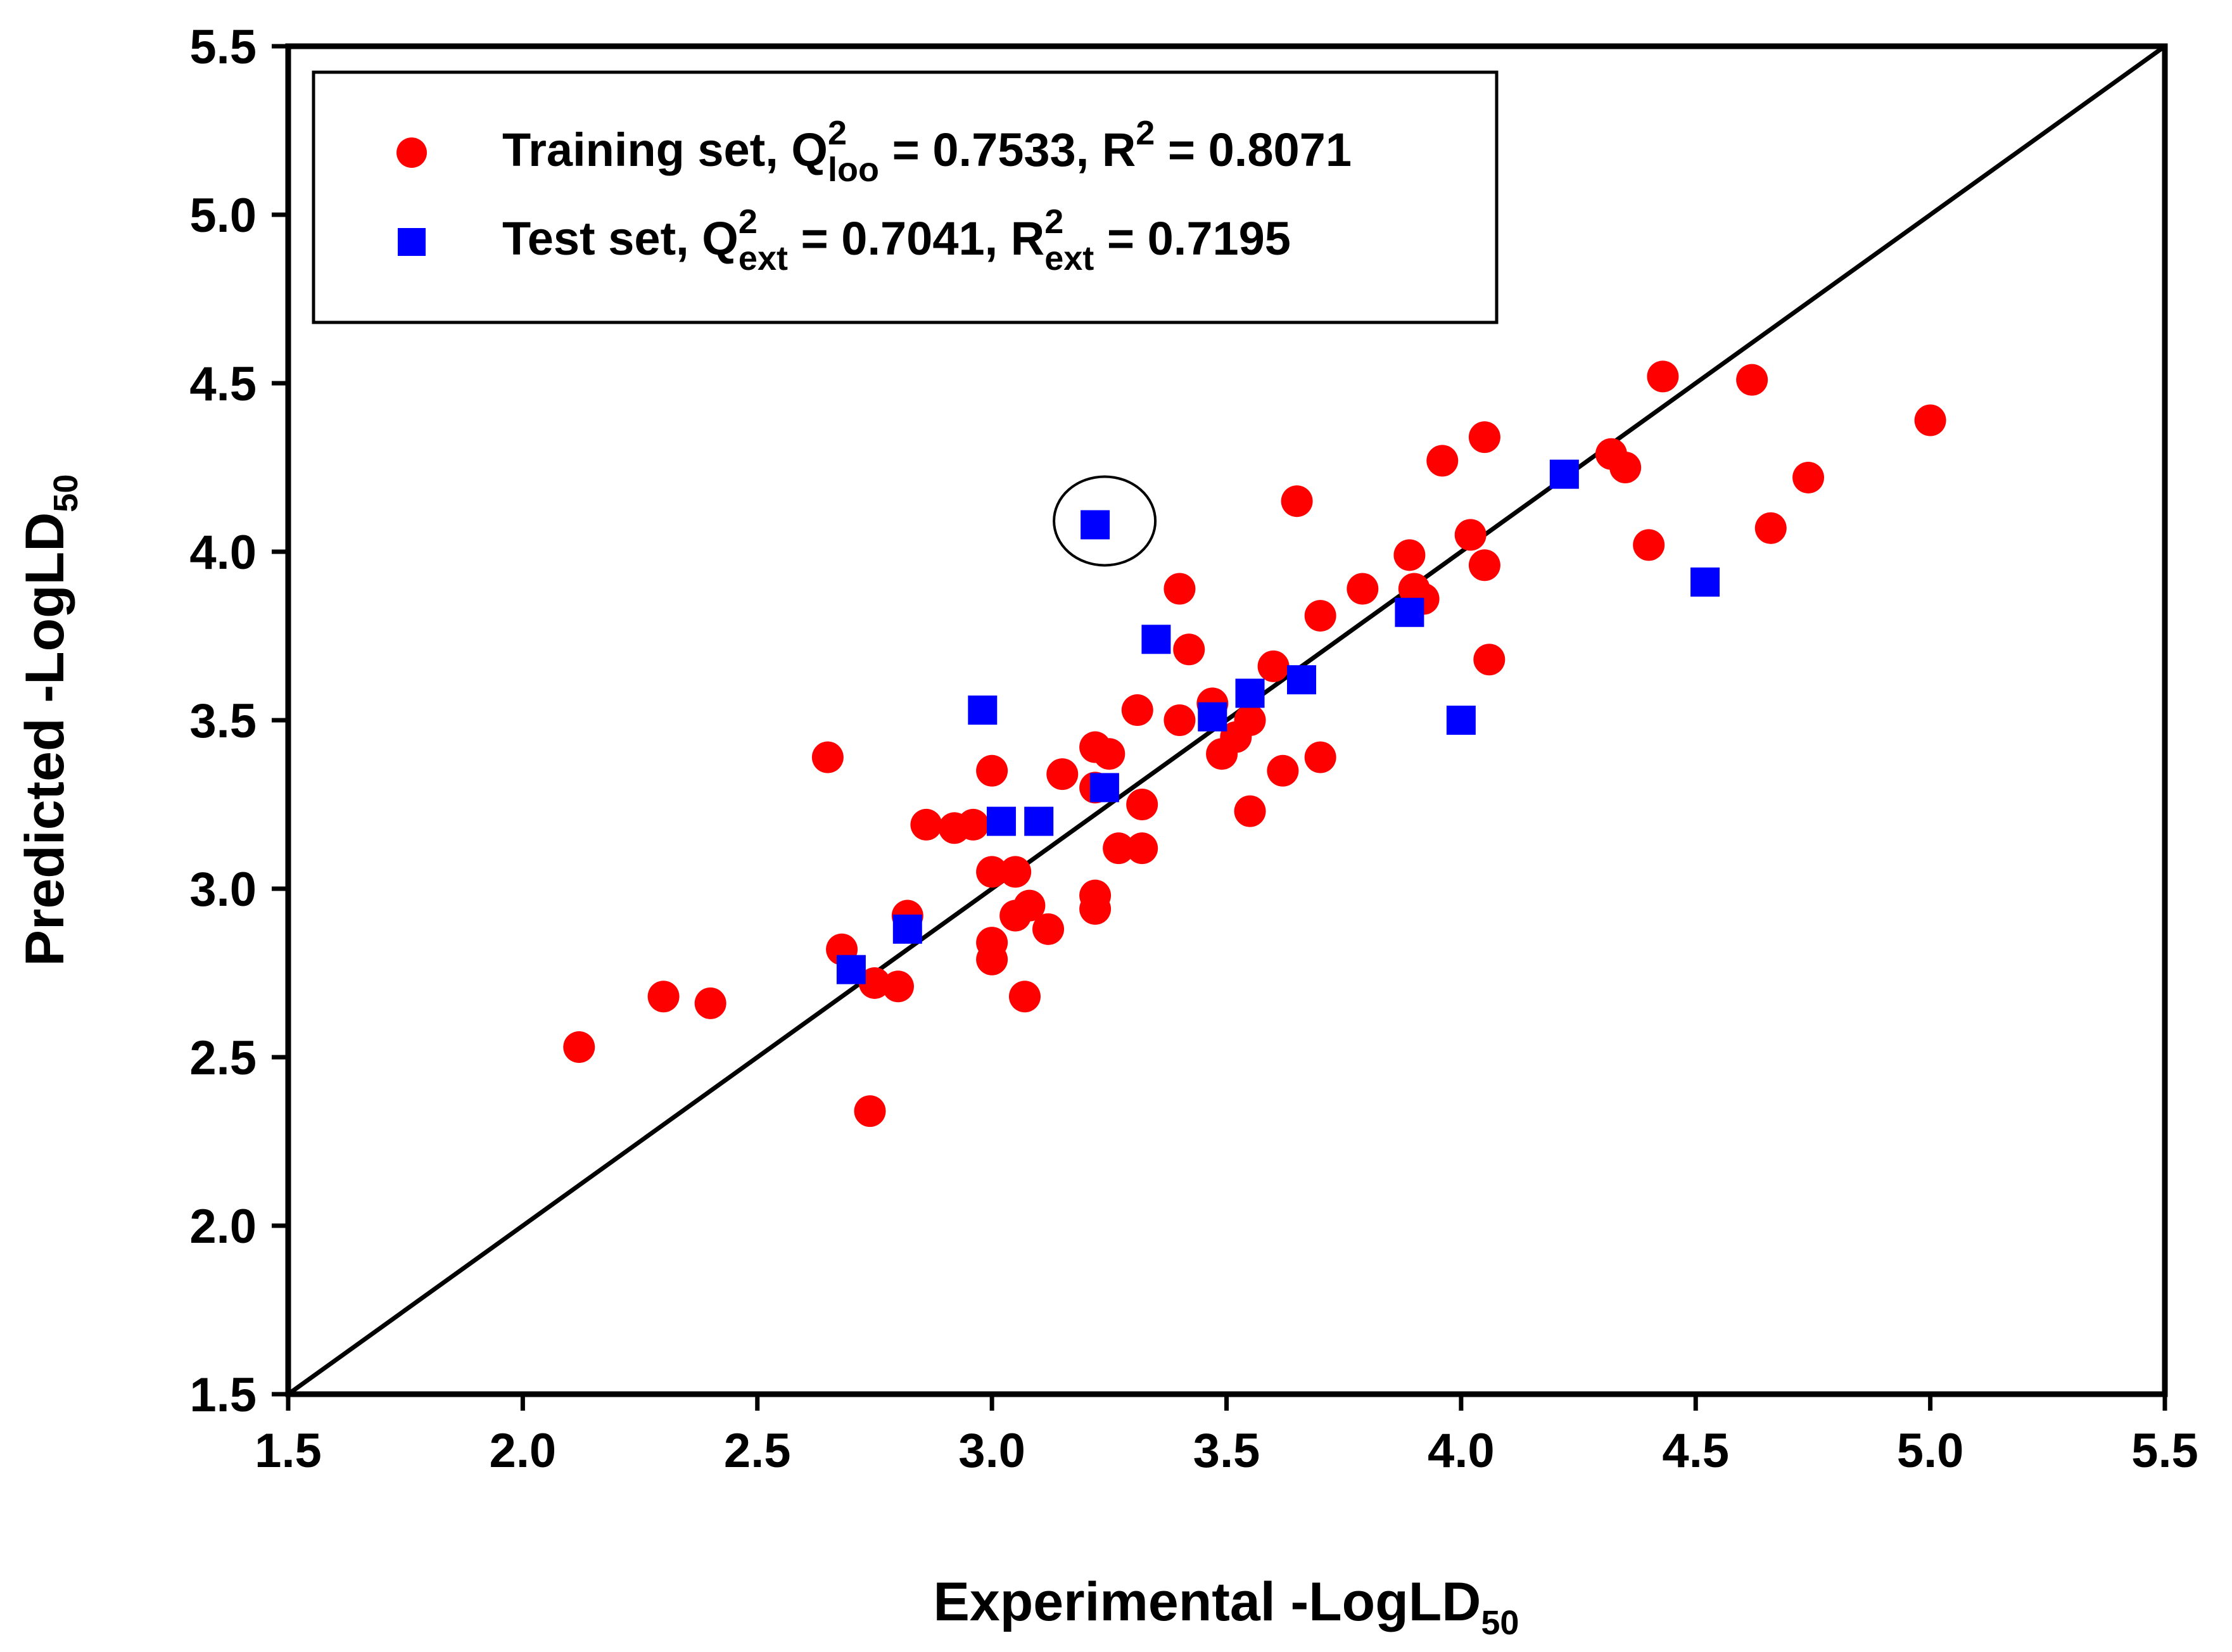 The width and height of the screenshot is (2232, 1652). Describe the element at coordinates (239, 721) in the screenshot. I see `y-axis-ticks: 1.5 2.0 2.5 3.0 3.5 4.0 4.5 5.0 5.5` at that location.